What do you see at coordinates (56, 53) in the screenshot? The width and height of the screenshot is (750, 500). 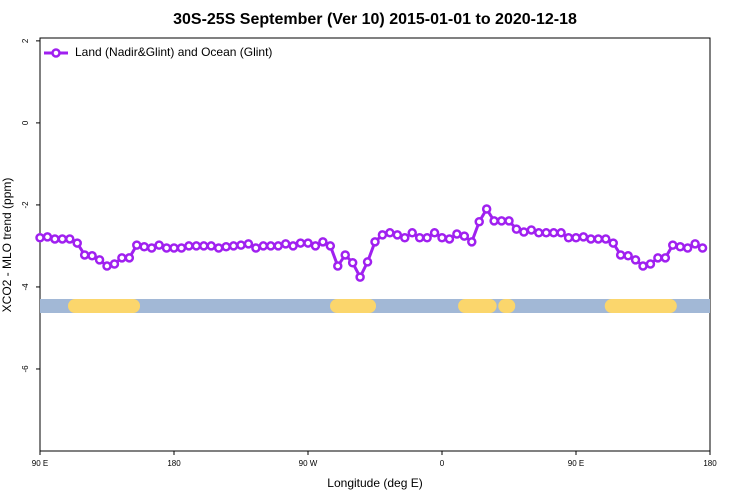 I see `legend-marker` at bounding box center [56, 53].